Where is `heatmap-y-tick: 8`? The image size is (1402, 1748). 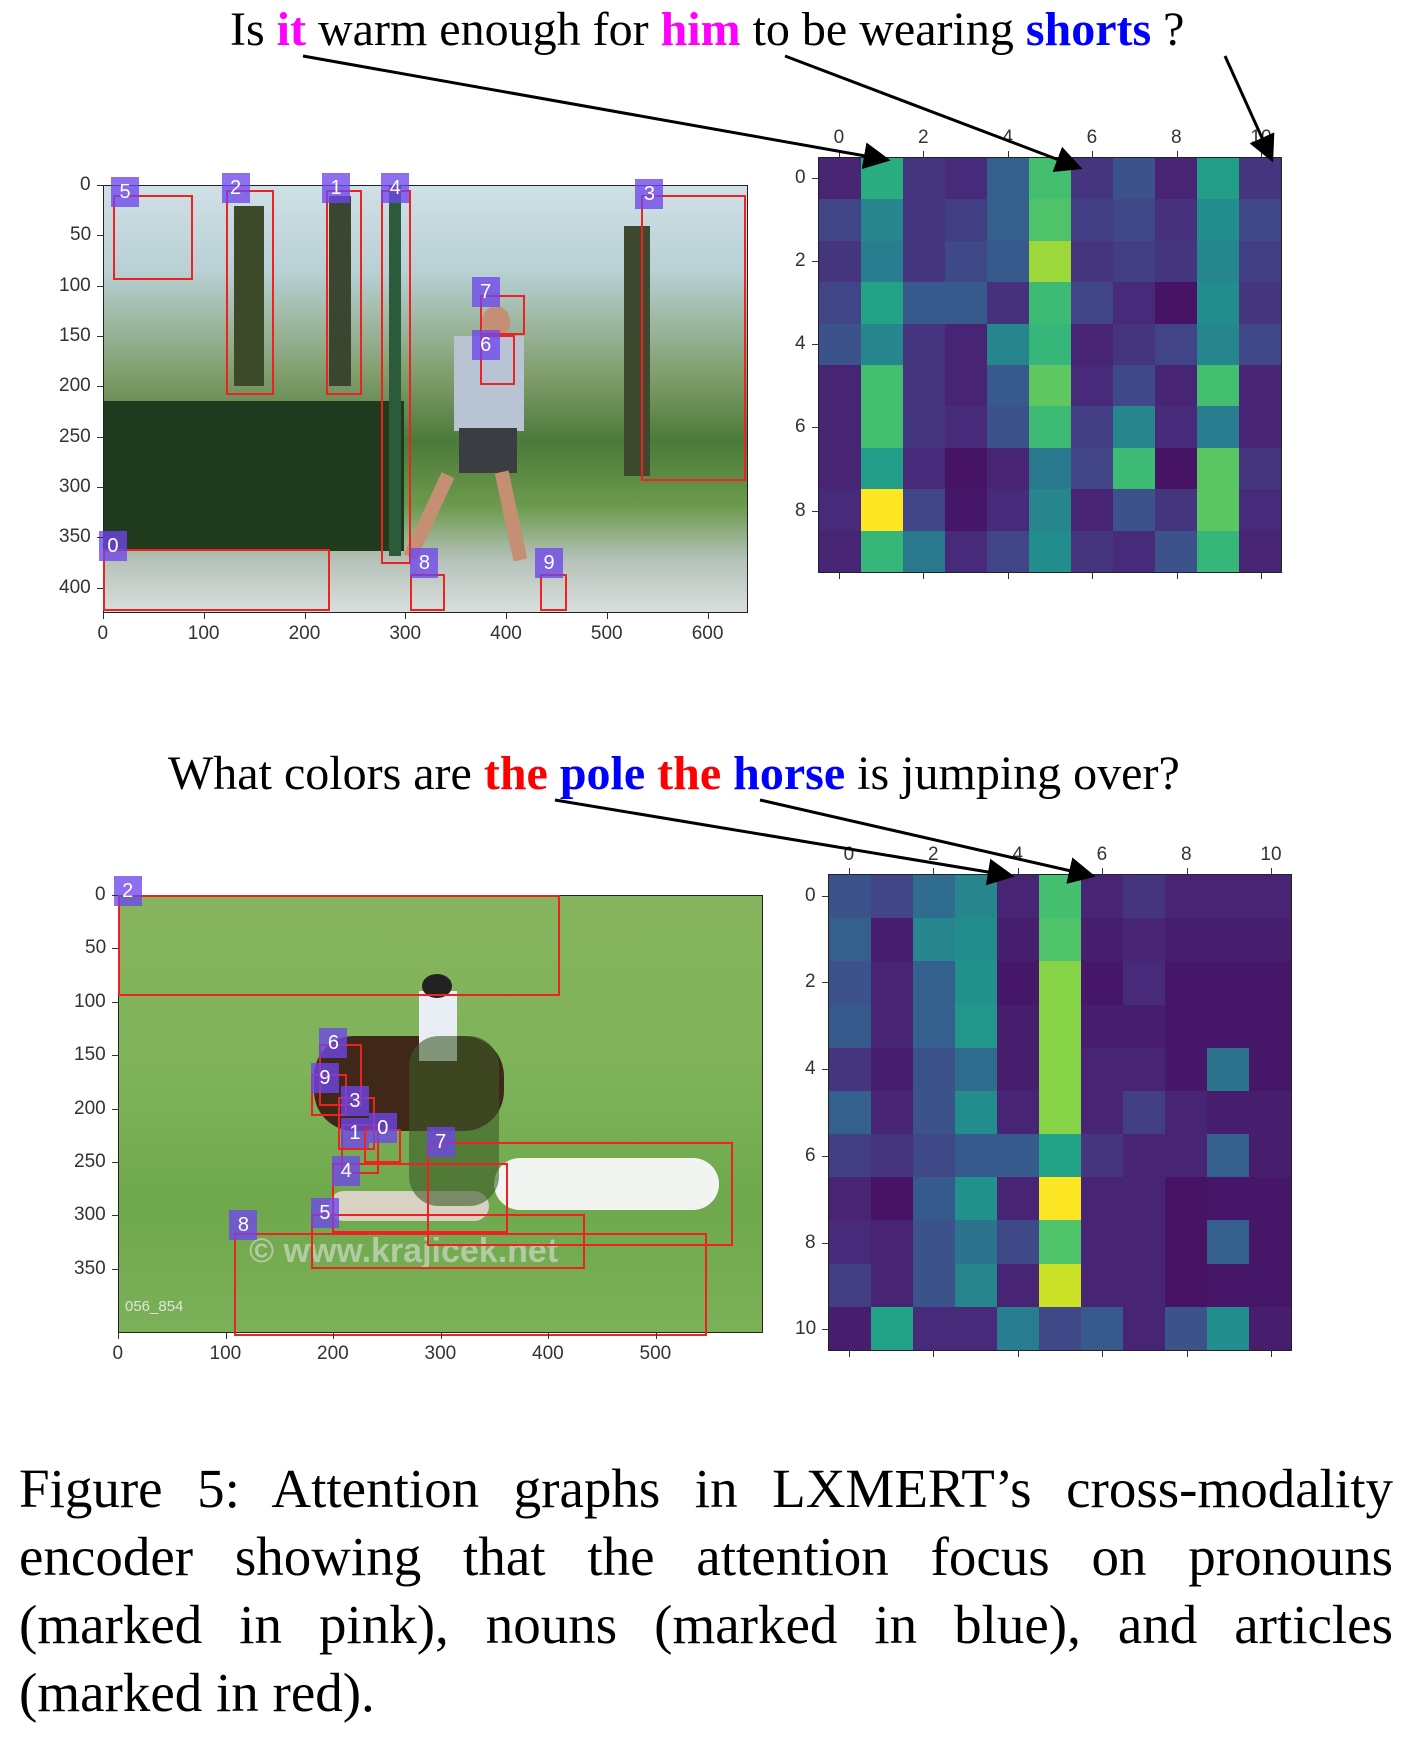 heatmap-y-tick: 8 is located at coordinates (800, 510).